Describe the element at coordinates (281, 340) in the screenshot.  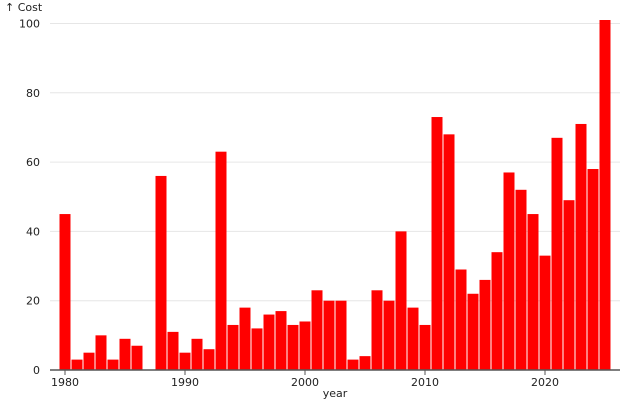
I see `bar-1998` at that location.